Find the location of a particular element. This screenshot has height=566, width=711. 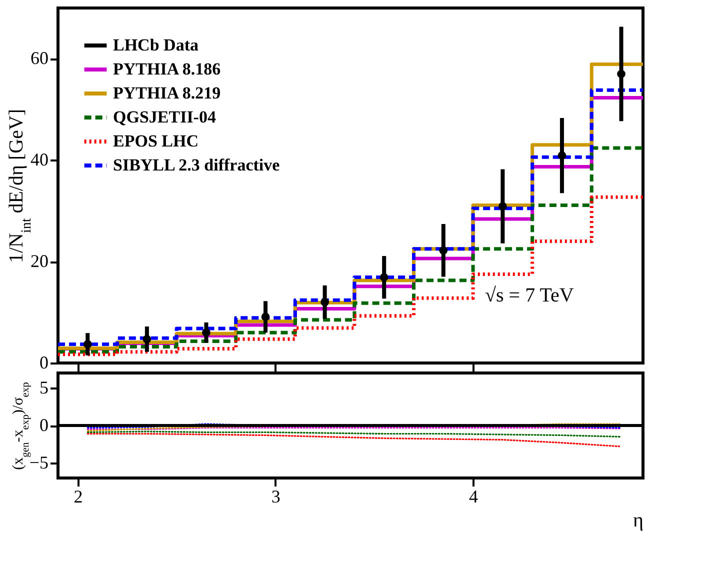

y-tick-label: 60 is located at coordinates (39, 58).